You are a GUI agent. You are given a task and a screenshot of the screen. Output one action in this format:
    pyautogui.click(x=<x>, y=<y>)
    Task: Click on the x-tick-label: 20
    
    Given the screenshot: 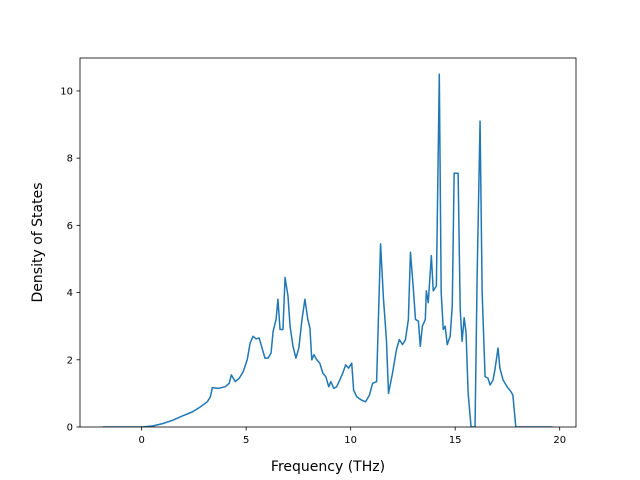 What is the action you would take?
    pyautogui.click(x=559, y=440)
    